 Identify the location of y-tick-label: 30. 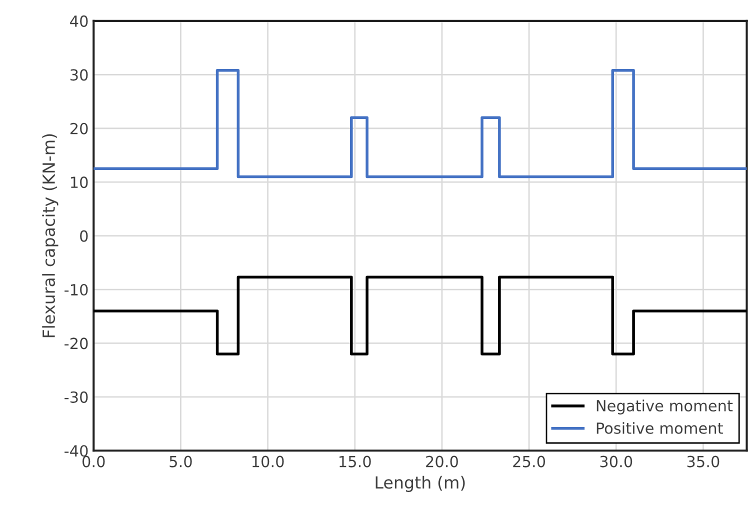
(79, 75).